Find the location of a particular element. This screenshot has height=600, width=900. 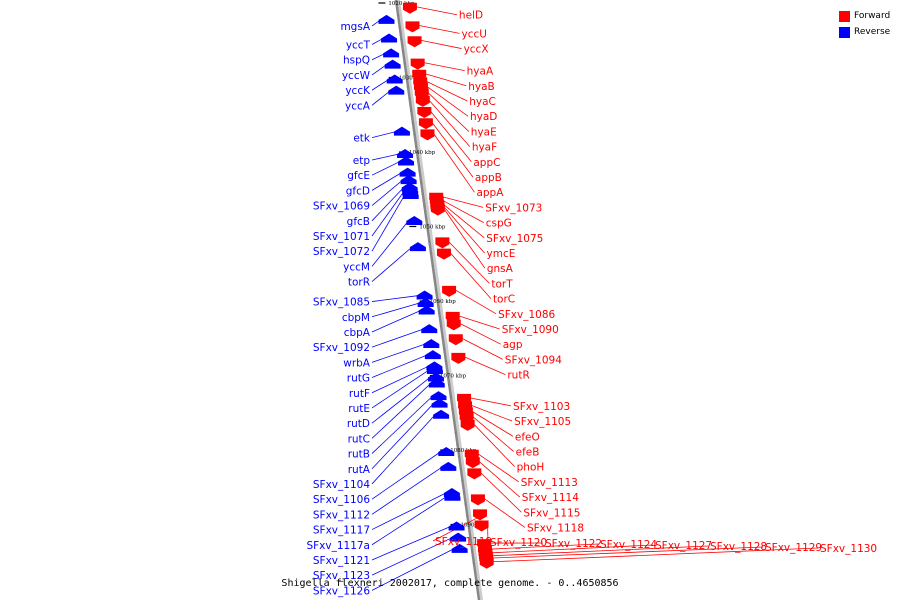

reverse-gene-label: SFxv_1117 is located at coordinates (341, 531).